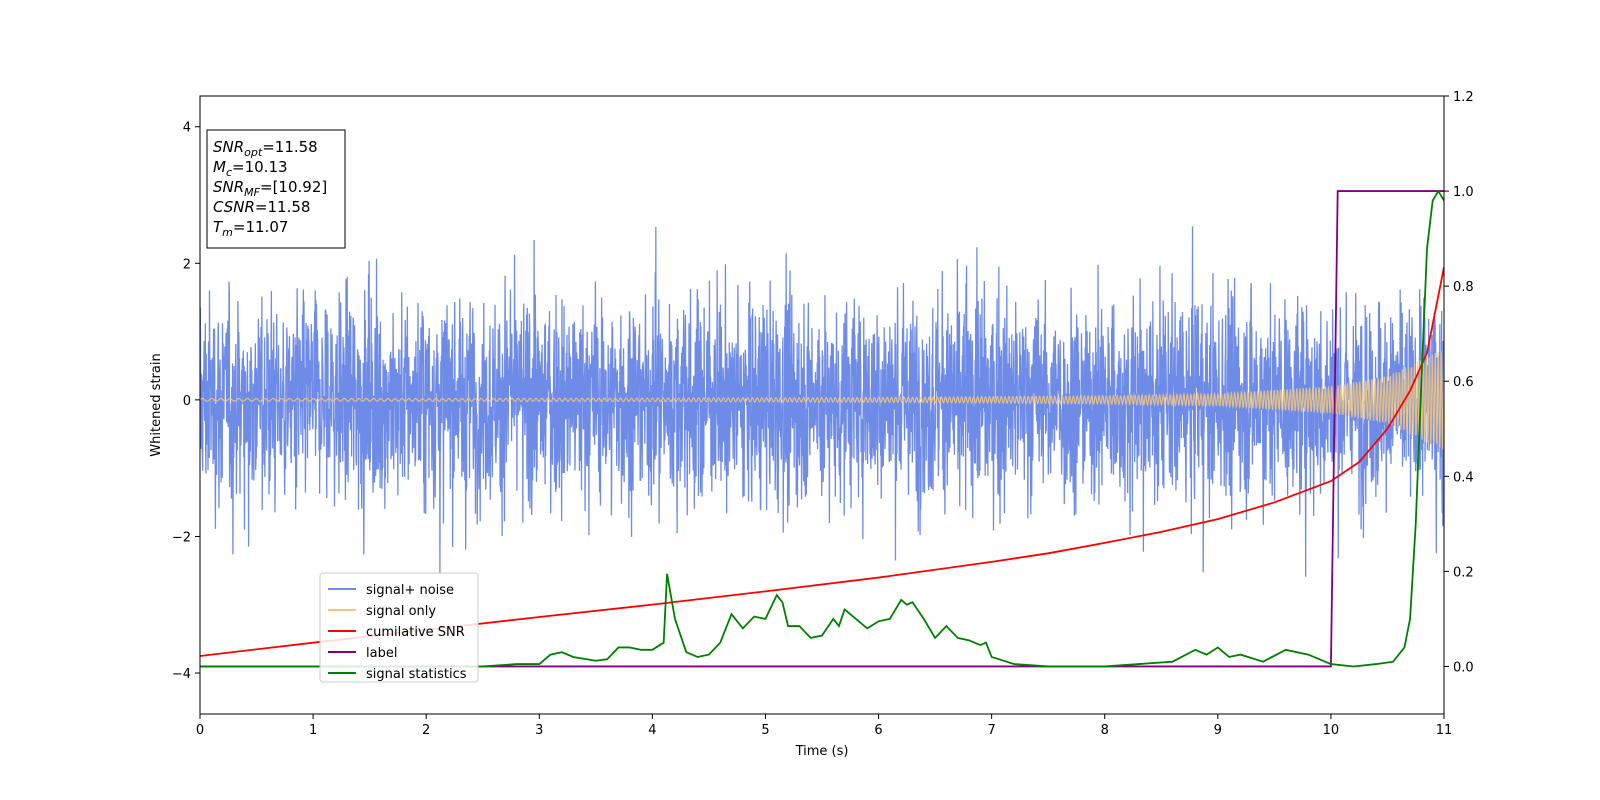  Describe the element at coordinates (253, 152) in the screenshot. I see `info-box-subscript: opt` at that location.